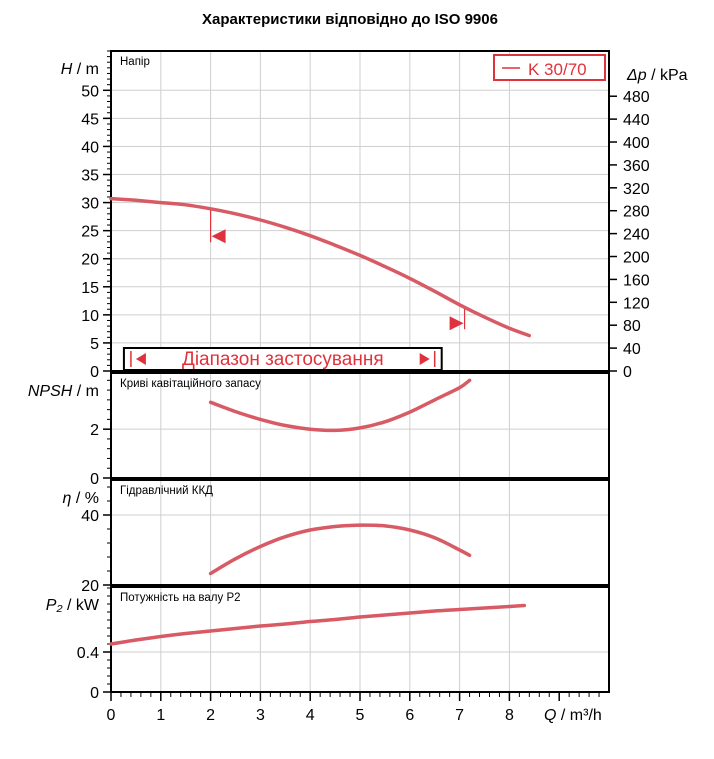 This screenshot has height=759, width=714. I want to click on right-axis-label: Δp / kPa, so click(657, 75).